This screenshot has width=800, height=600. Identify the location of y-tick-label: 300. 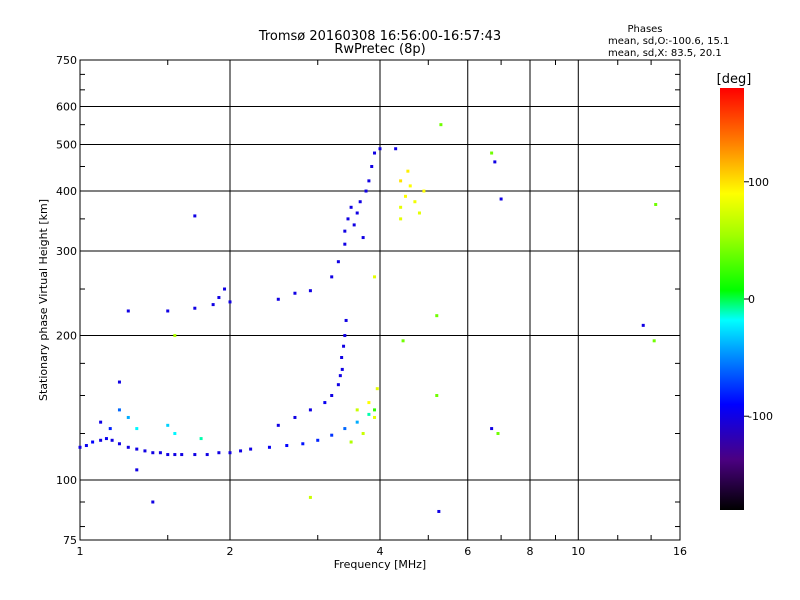
(66, 251).